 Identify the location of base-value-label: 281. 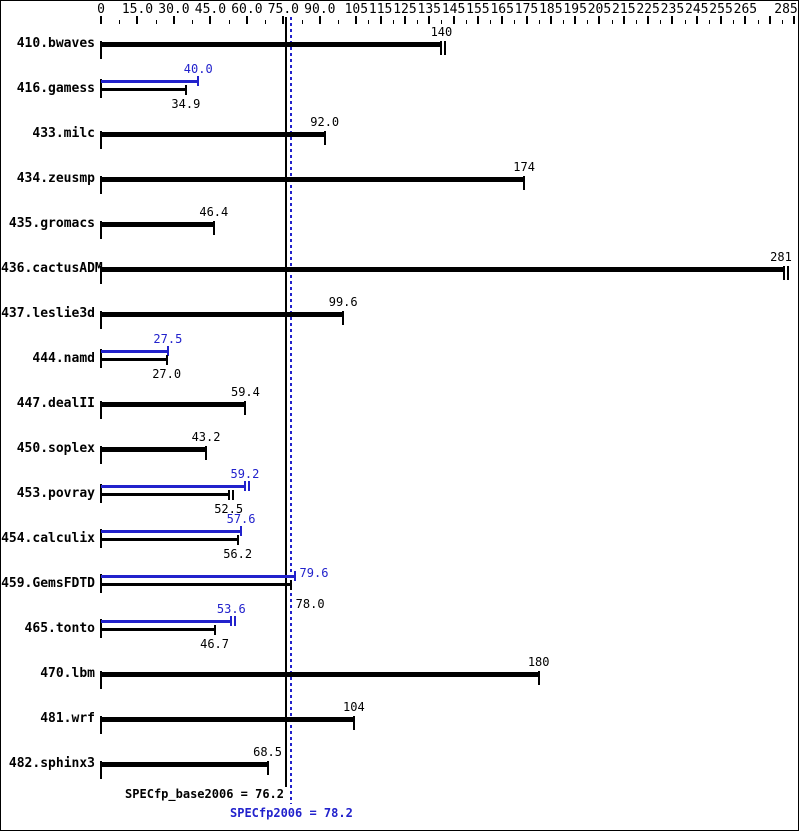
(781, 257).